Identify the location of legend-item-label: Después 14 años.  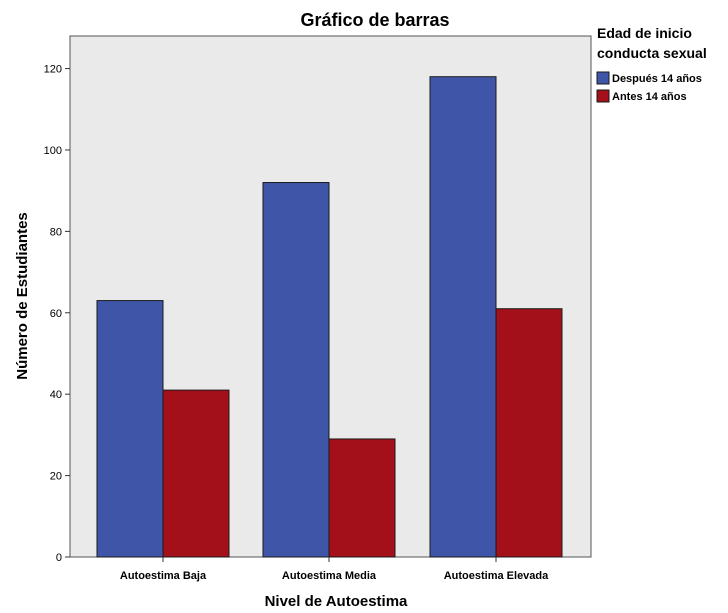
(657, 79).